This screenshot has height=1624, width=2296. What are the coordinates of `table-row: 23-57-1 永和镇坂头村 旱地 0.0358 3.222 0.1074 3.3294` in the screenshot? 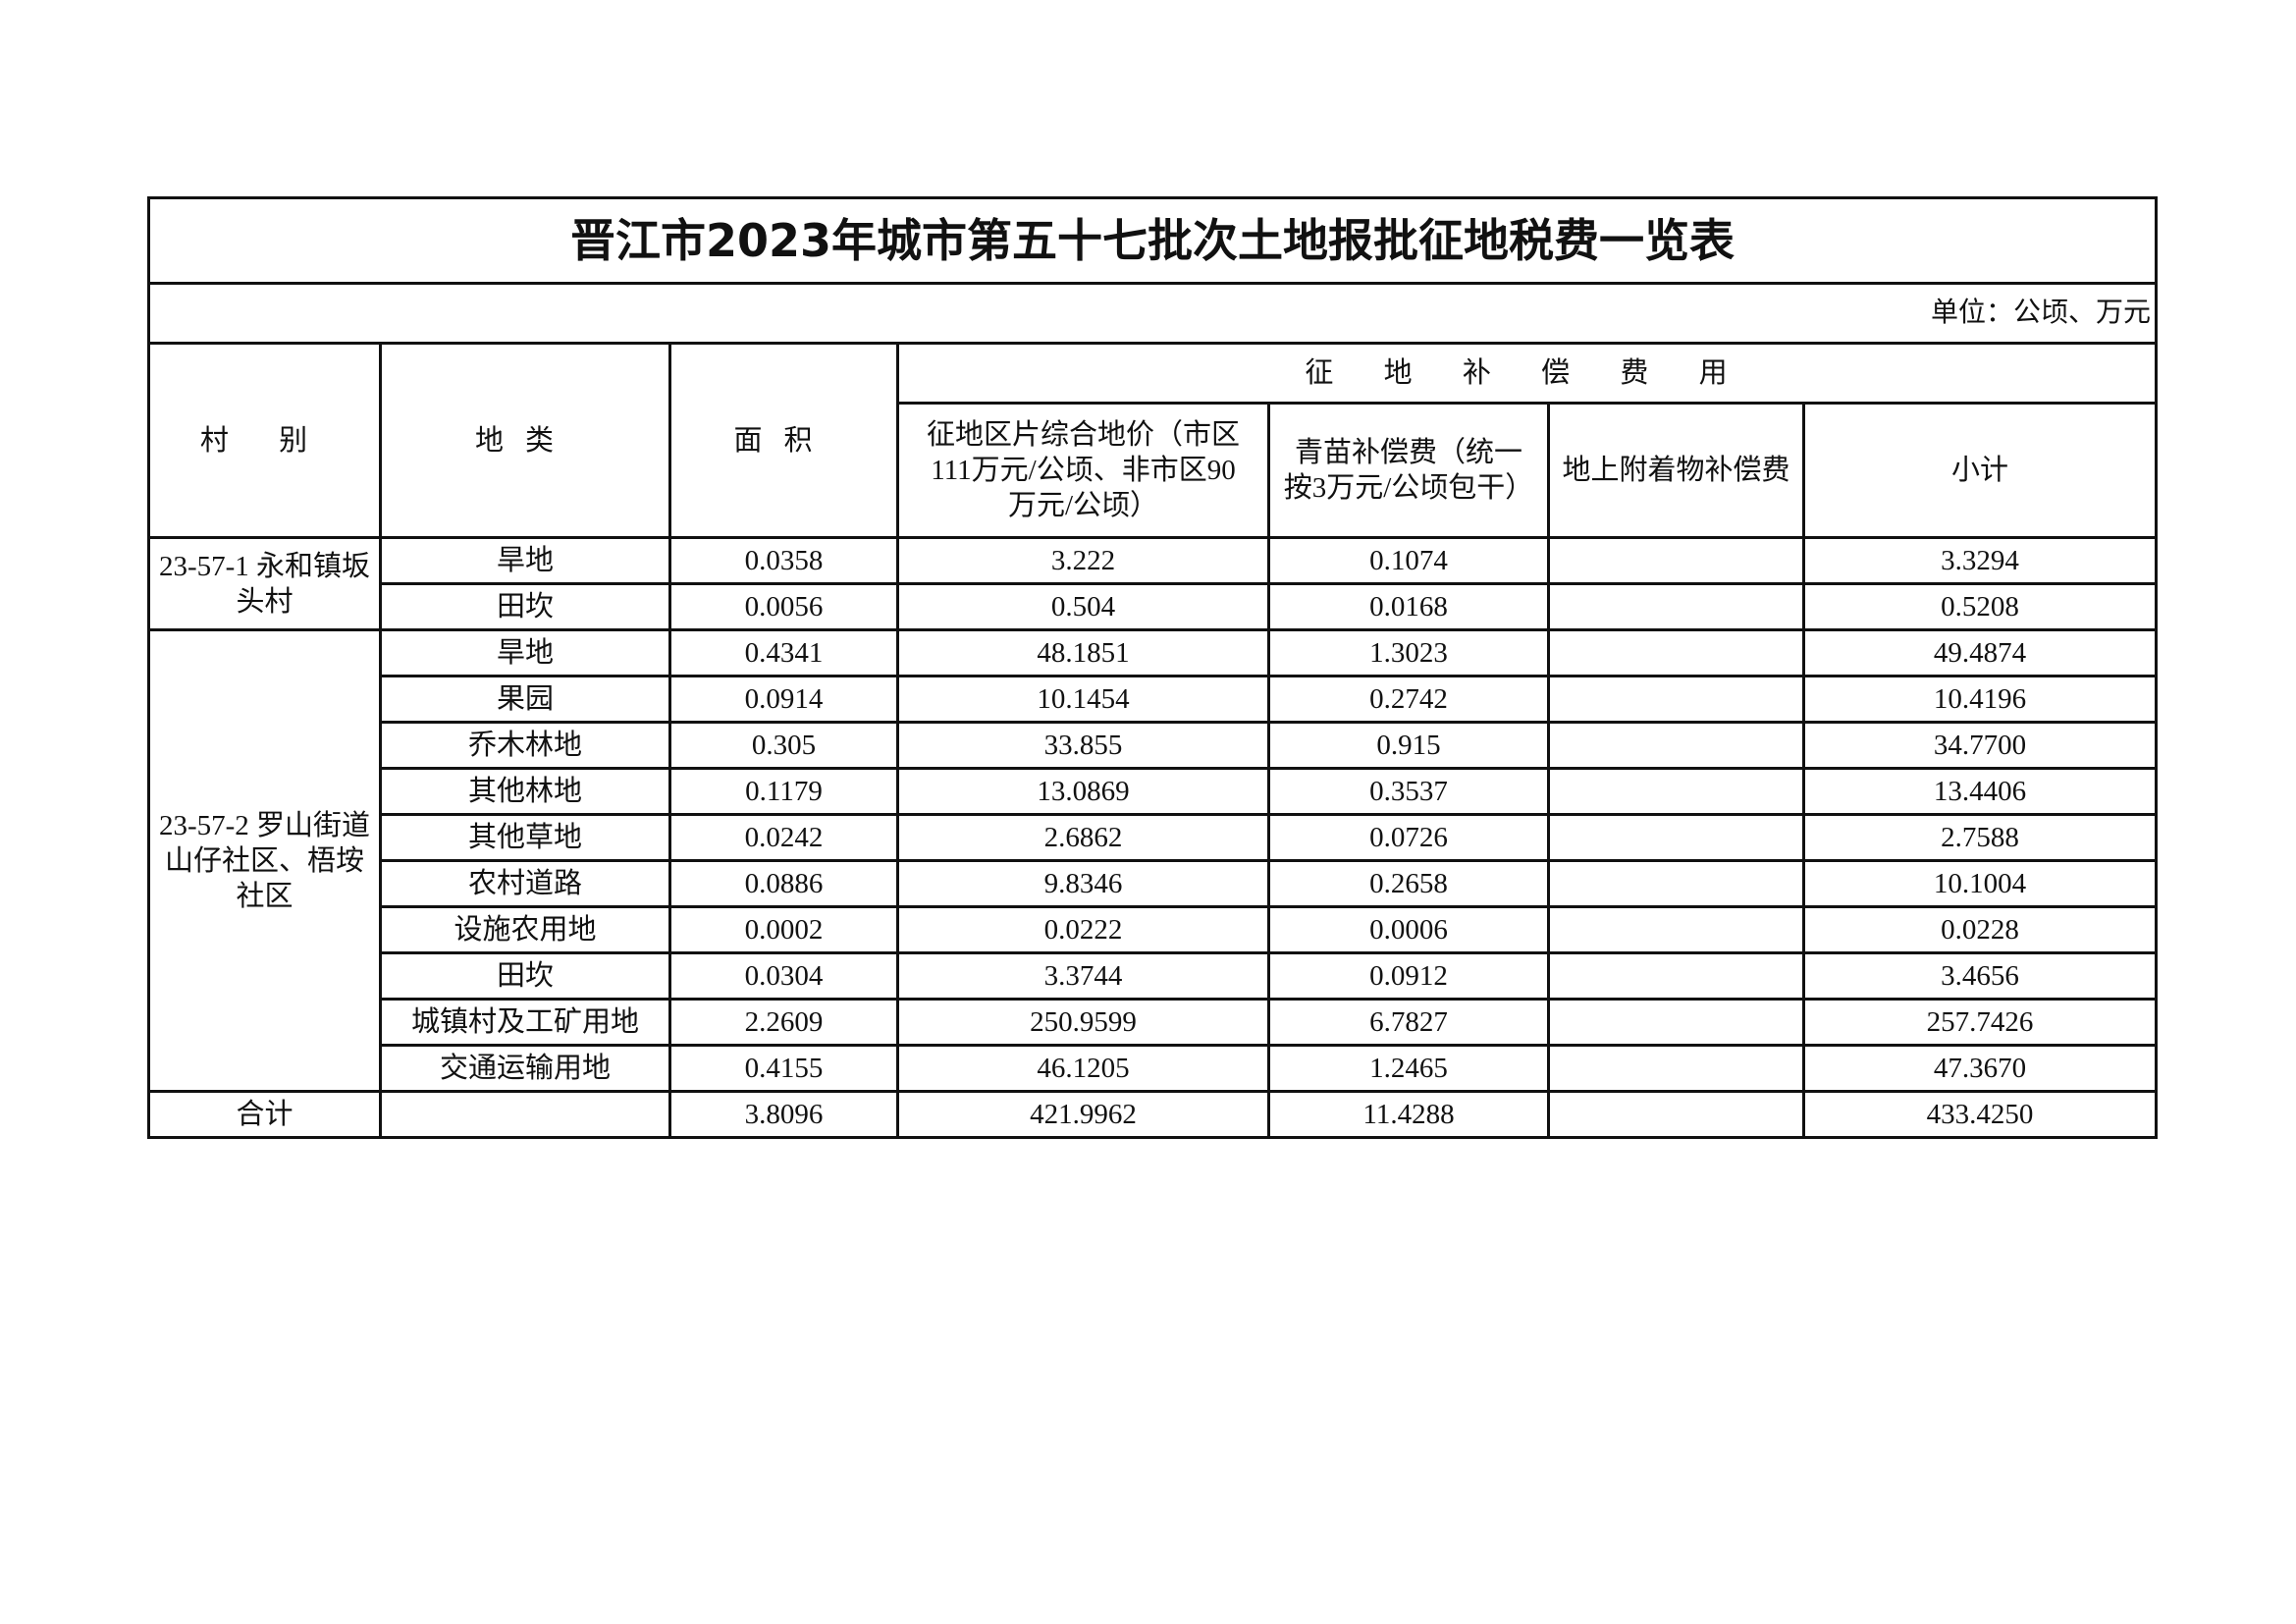 It's located at (1153, 583).